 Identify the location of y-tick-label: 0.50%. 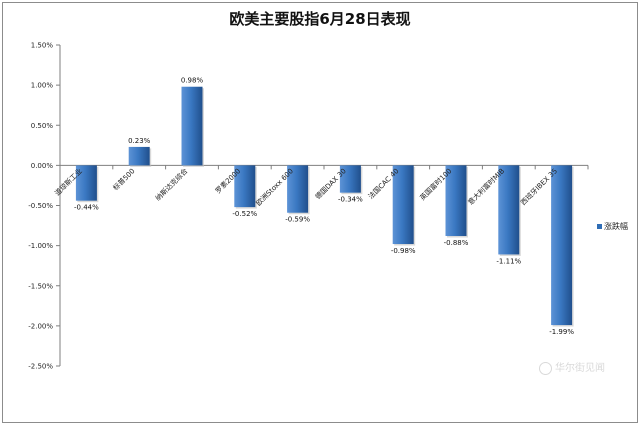
(42, 126).